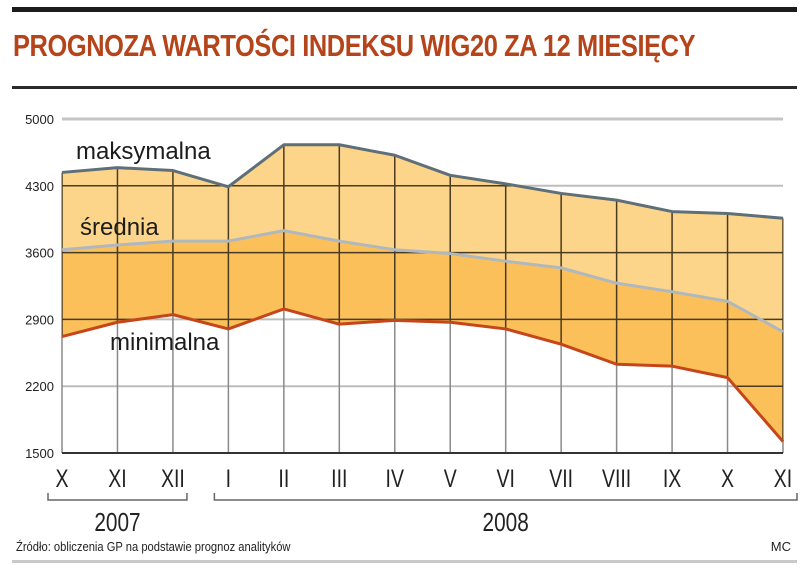 The height and width of the screenshot is (570, 805). What do you see at coordinates (39, 453) in the screenshot?
I see `y-tick-label: 1500` at bounding box center [39, 453].